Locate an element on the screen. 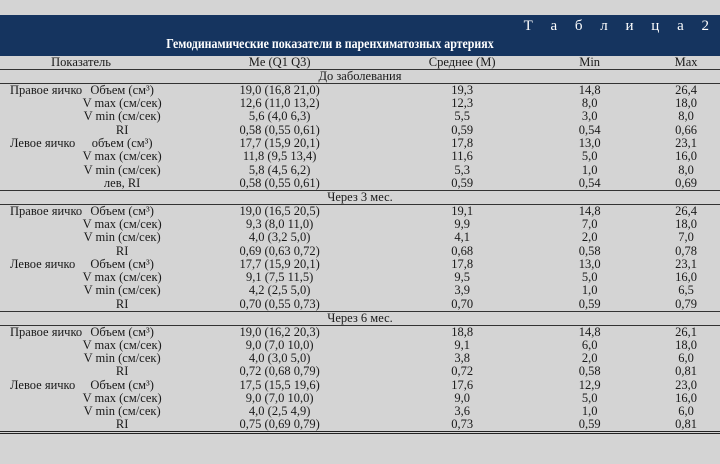  max: 8,0 is located at coordinates (686, 116).